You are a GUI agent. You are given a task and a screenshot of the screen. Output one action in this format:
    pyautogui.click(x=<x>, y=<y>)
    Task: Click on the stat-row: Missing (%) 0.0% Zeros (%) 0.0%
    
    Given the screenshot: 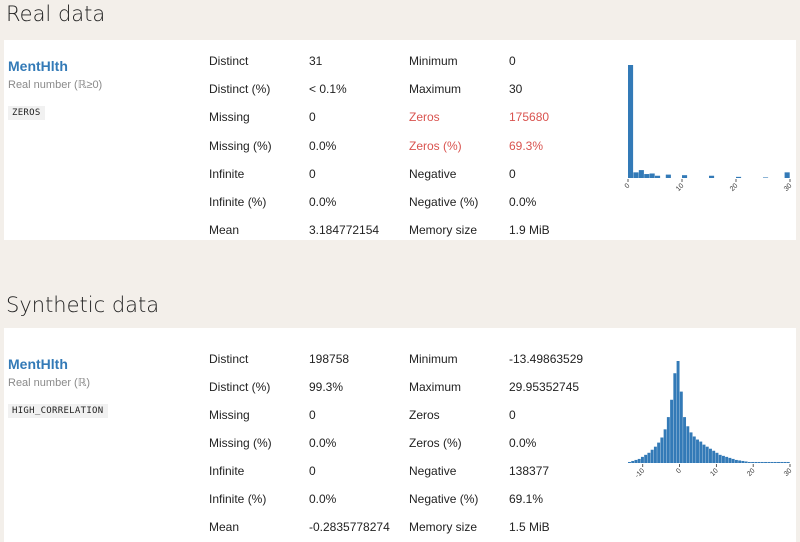 What is the action you would take?
    pyautogui.click(x=399, y=444)
    